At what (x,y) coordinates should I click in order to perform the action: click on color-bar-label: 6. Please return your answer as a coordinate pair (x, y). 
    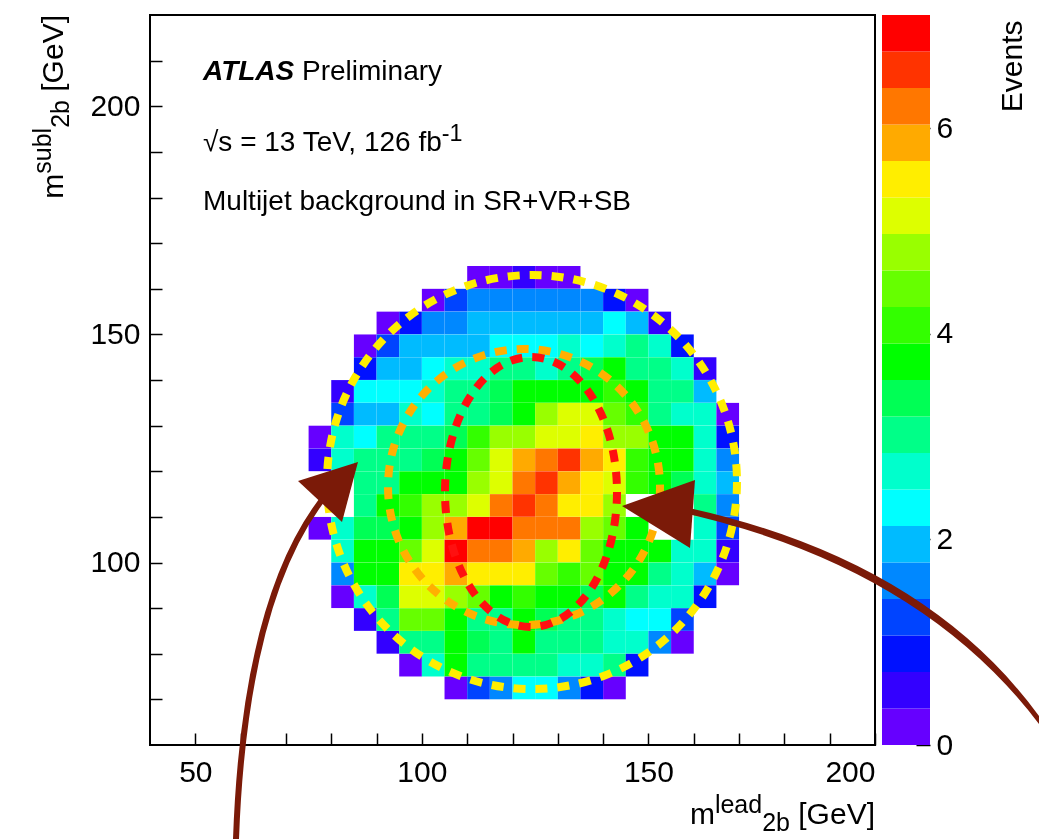
    Looking at the image, I should click on (945, 127).